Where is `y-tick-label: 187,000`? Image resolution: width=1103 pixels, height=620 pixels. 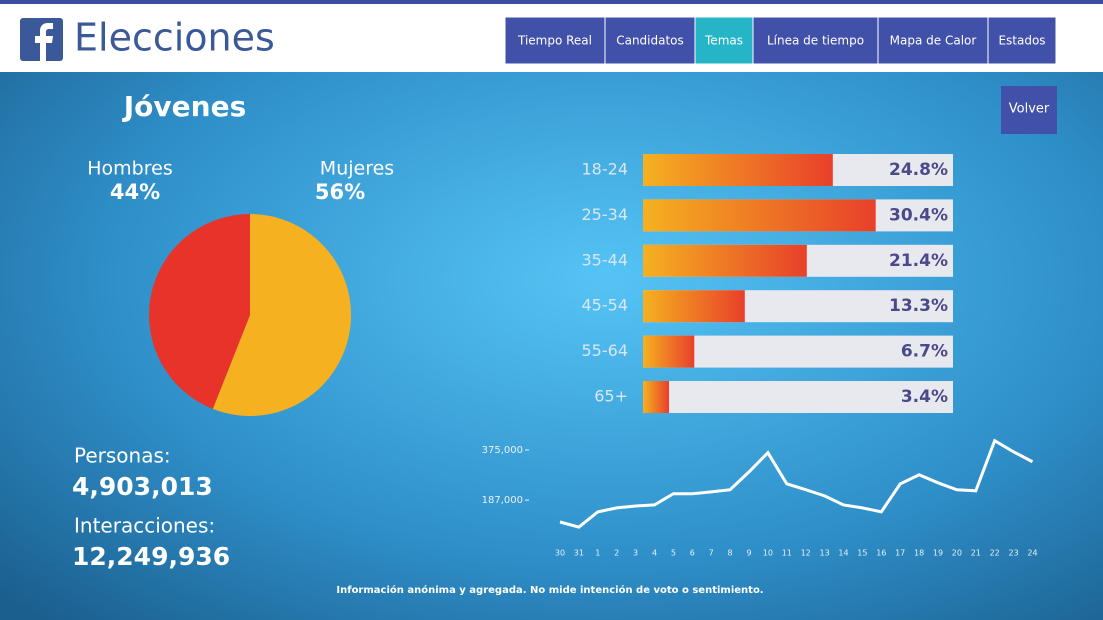
y-tick-label: 187,000 is located at coordinates (502, 500).